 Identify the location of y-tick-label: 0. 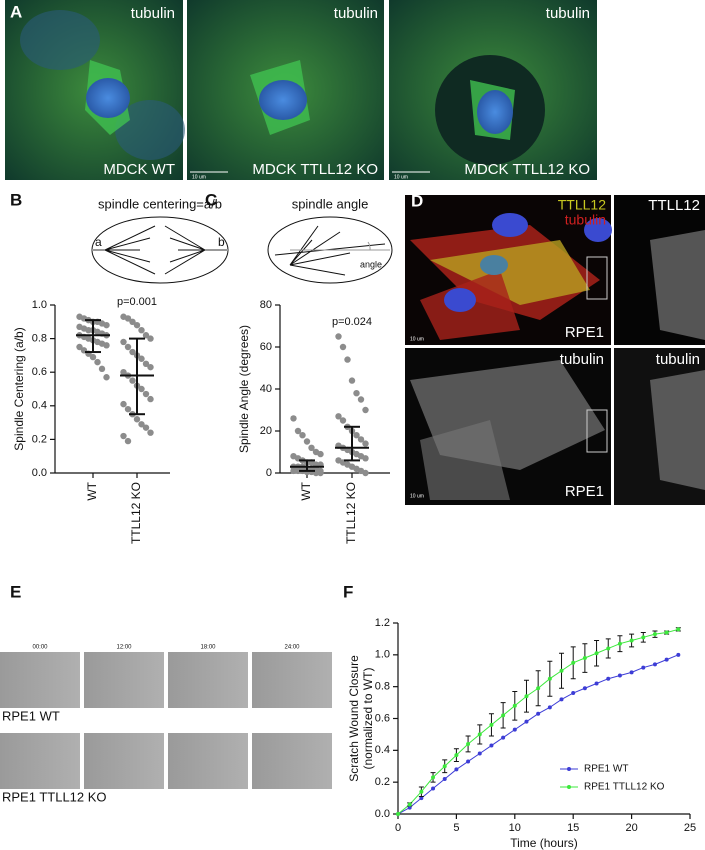
(269, 473).